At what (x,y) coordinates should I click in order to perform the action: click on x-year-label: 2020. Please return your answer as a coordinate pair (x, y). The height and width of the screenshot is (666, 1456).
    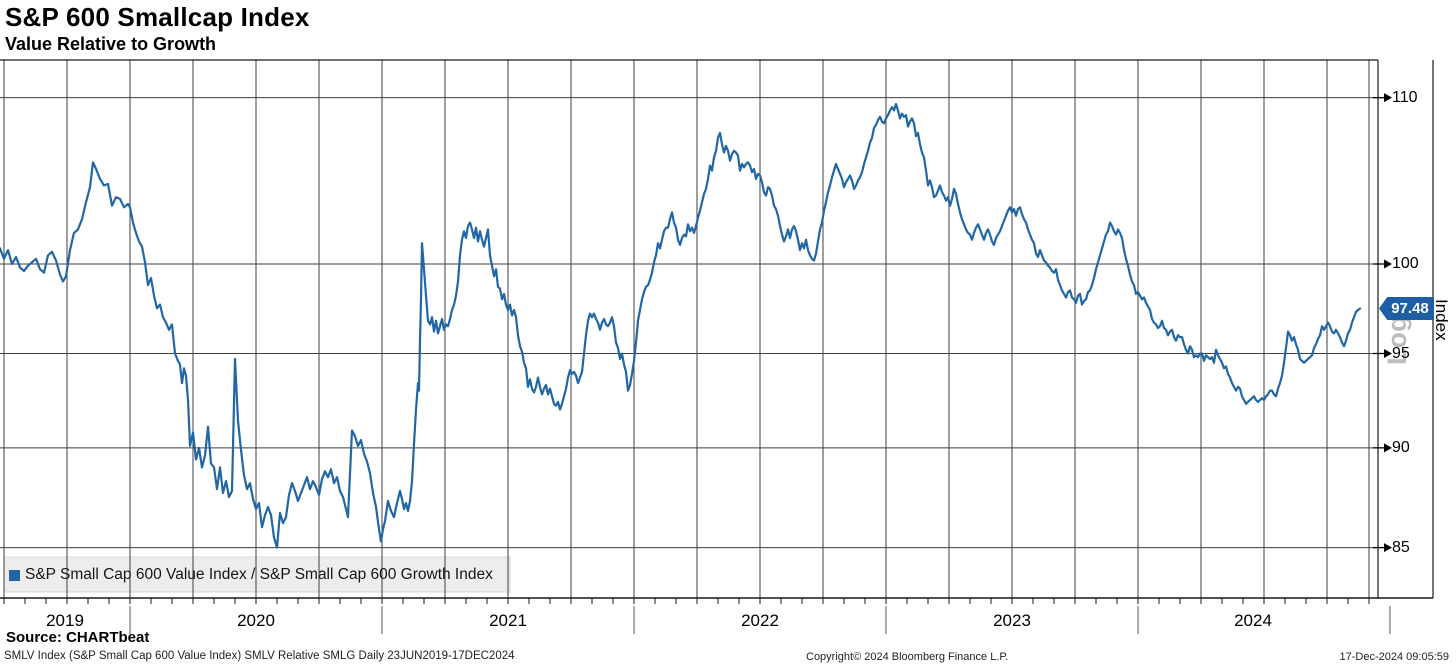
    Looking at the image, I should click on (256, 620).